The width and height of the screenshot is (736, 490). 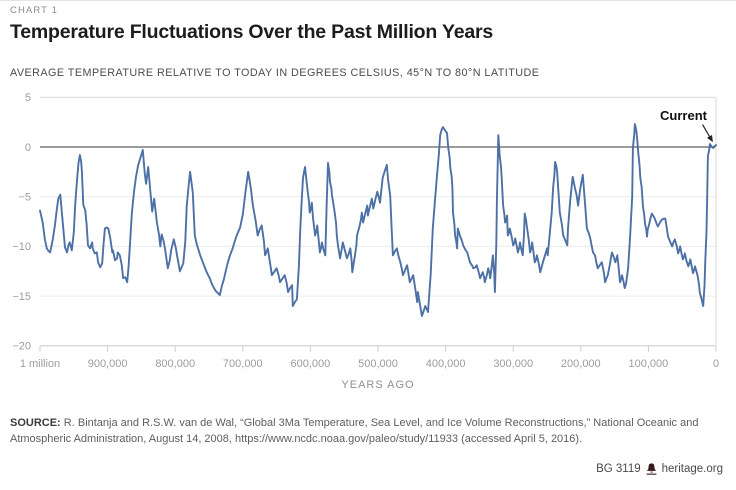 What do you see at coordinates (108, 364) in the screenshot?
I see `x-tick-label: 900,000` at bounding box center [108, 364].